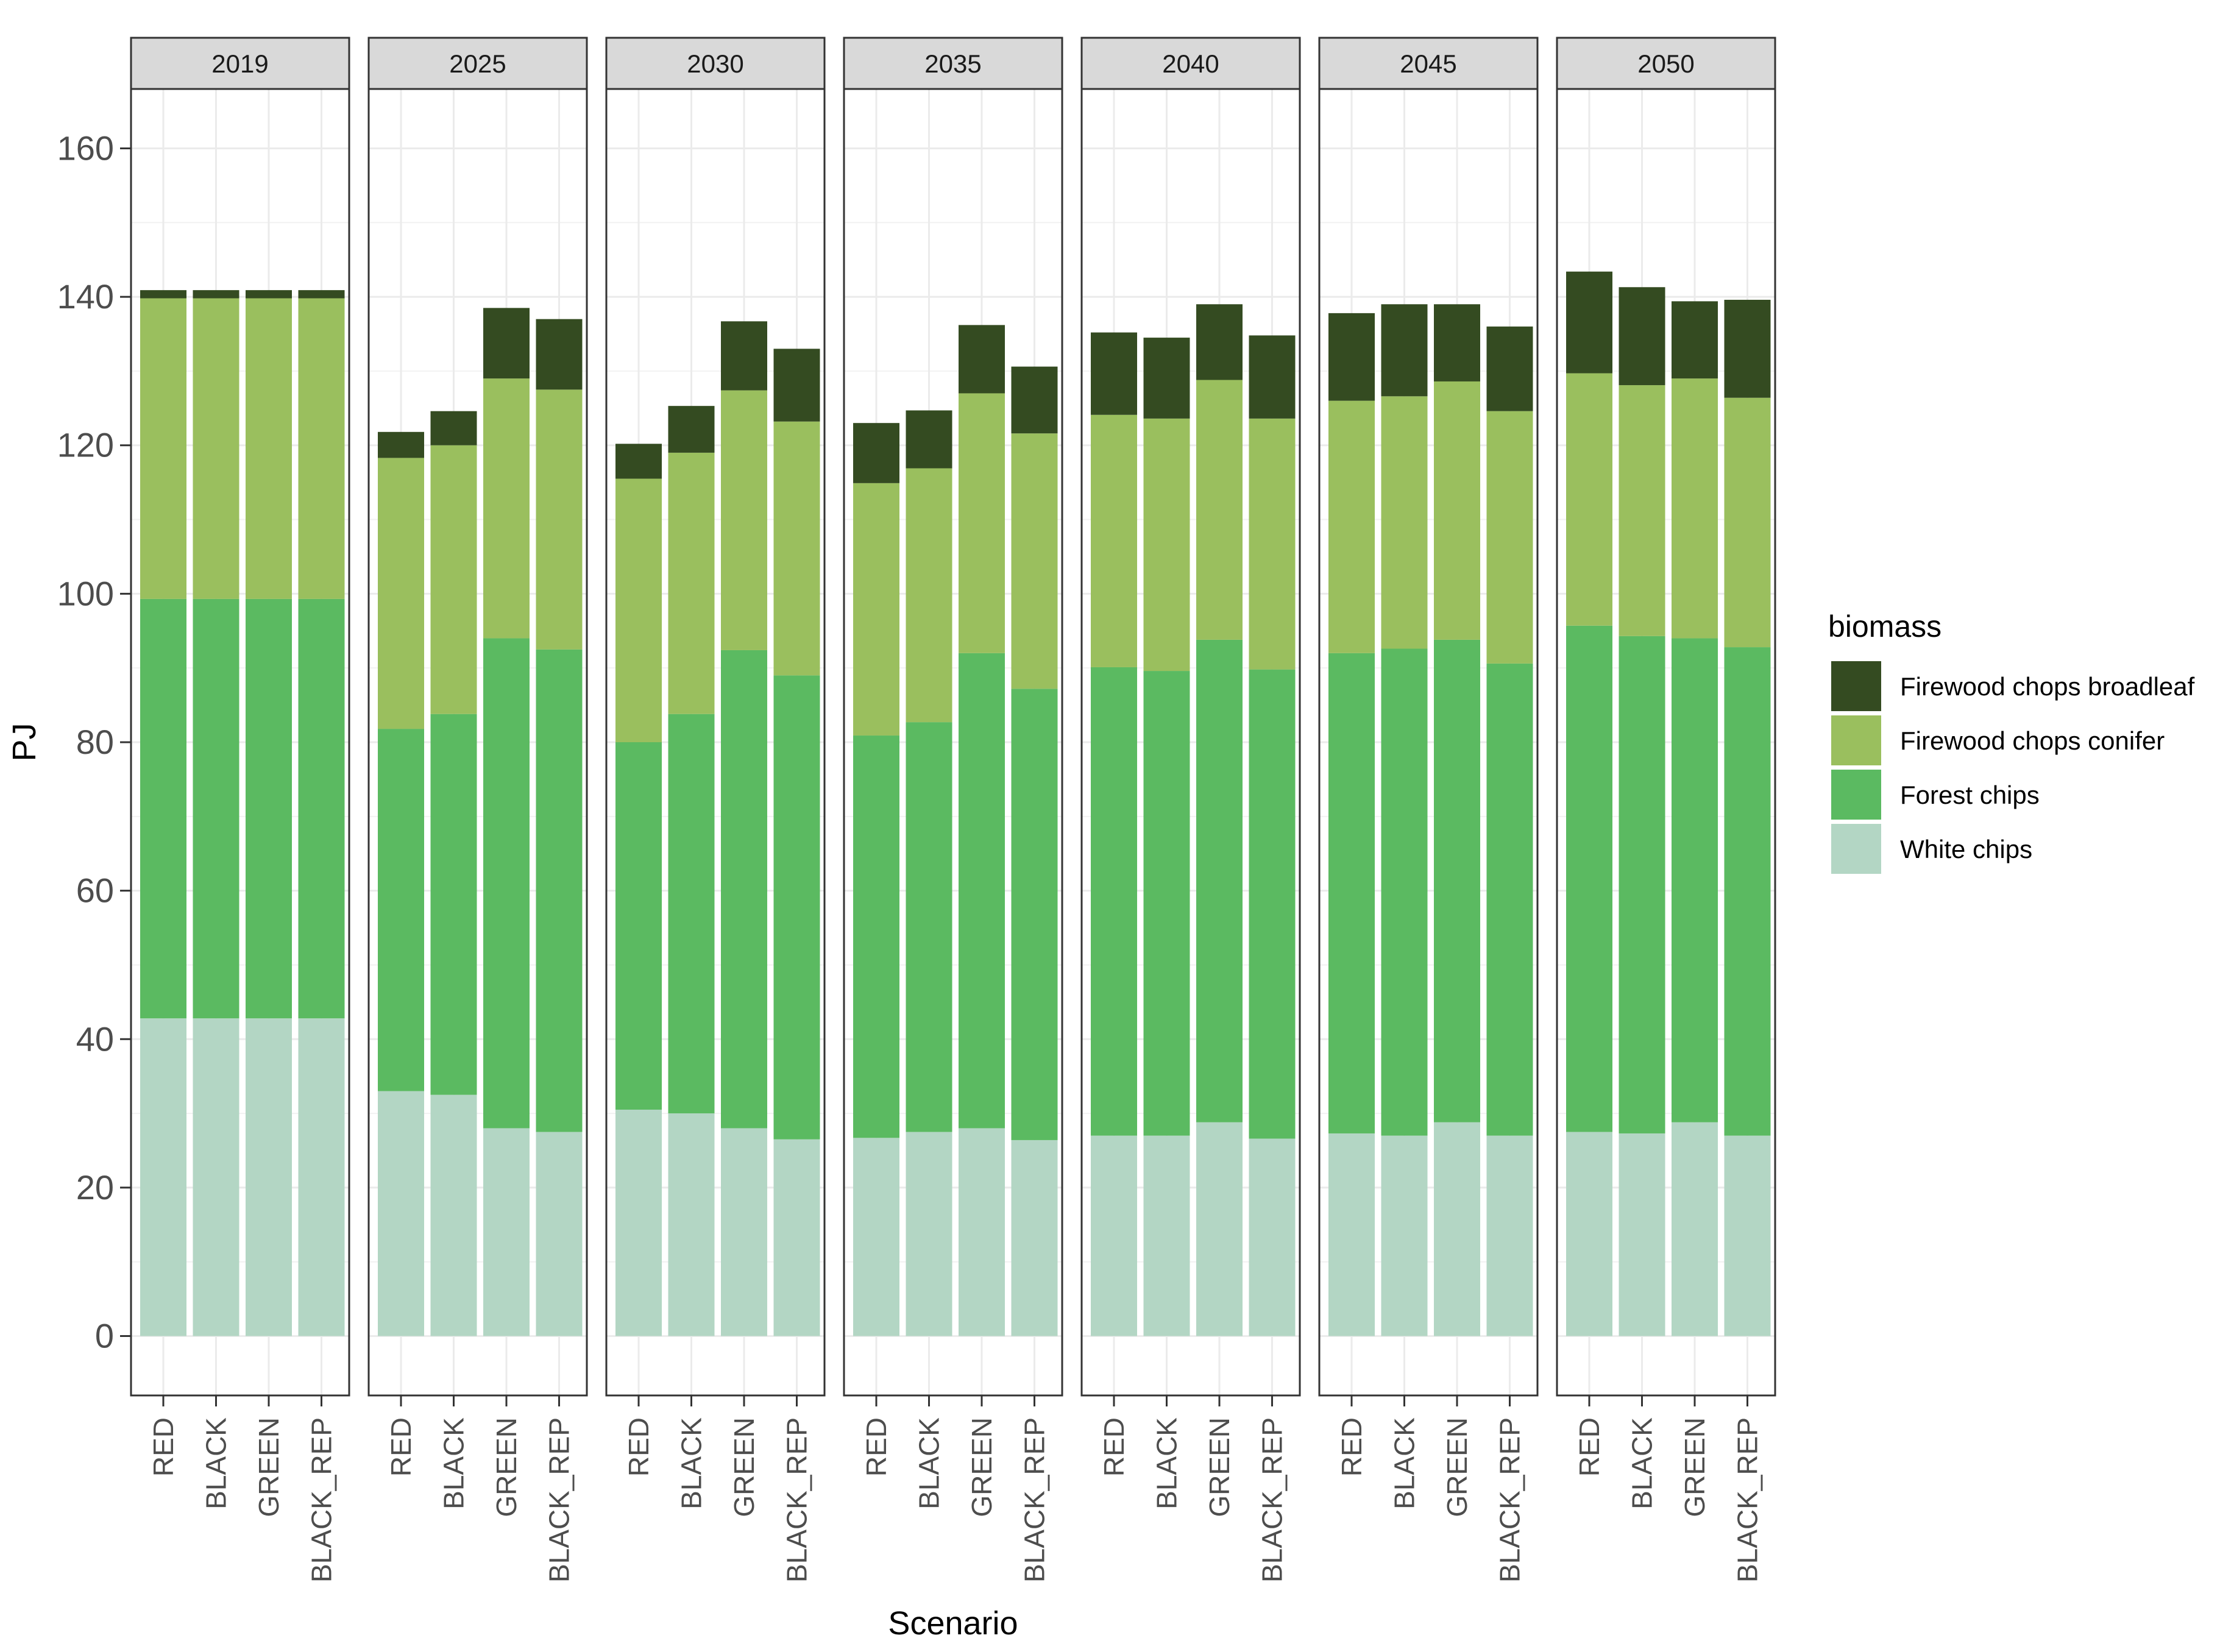 The width and height of the screenshot is (2234, 1652). Describe the element at coordinates (715, 63) in the screenshot. I see `facet-strip-label: 2030` at that location.